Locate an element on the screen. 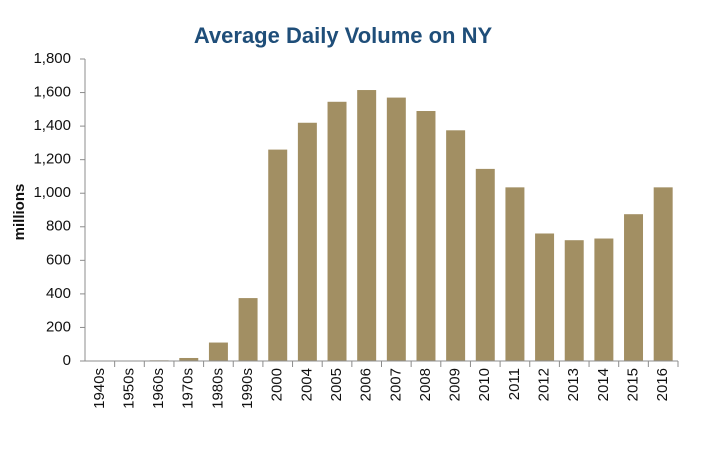 This screenshot has width=728, height=457. x-tick-label: 2008 is located at coordinates (425, 384).